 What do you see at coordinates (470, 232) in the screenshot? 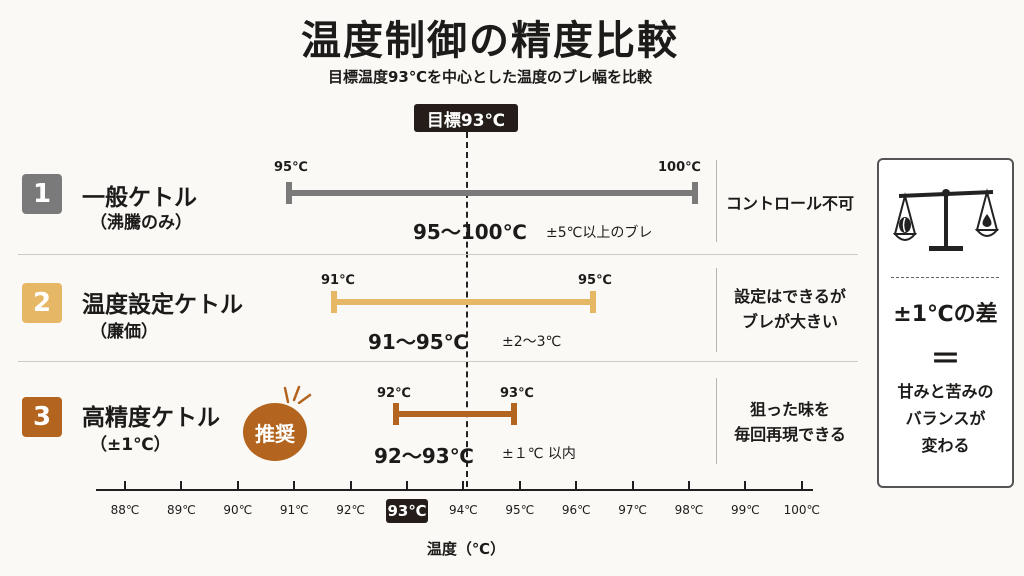
I see `range-label: 95〜100℃` at bounding box center [470, 232].